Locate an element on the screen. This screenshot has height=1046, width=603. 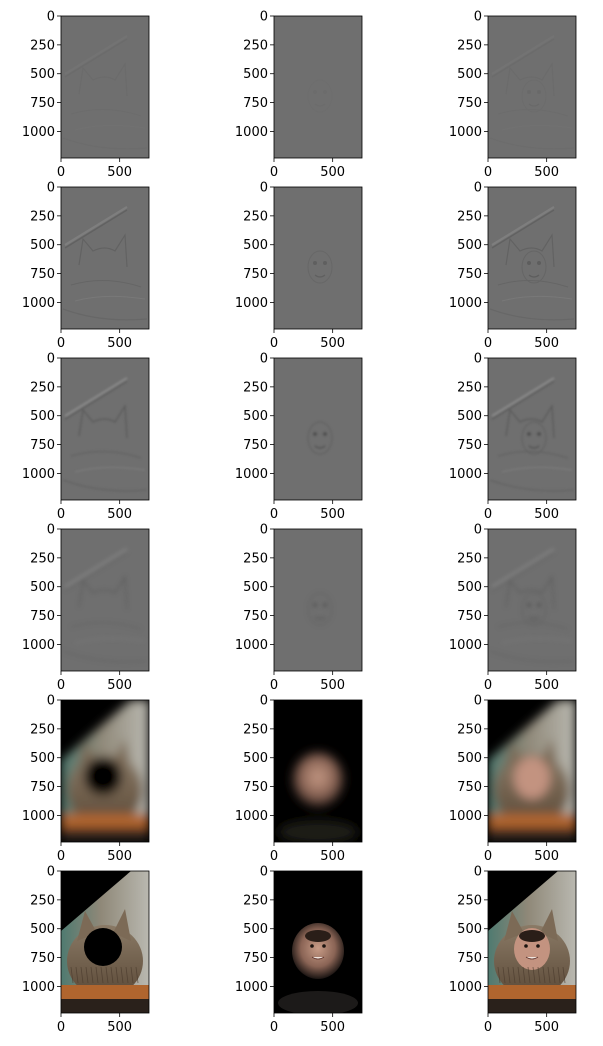
panel-r1-c1: 0 250 500 750 1000 0 500 is located at coordinates (299, 266).